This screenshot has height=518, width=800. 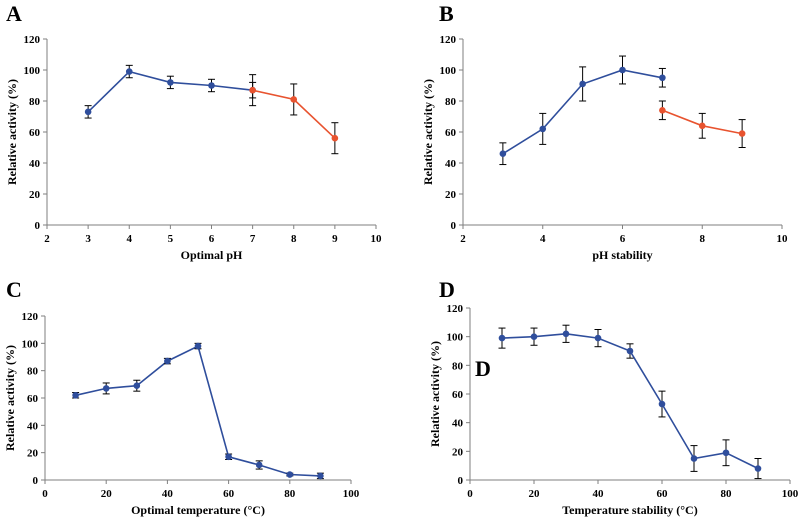 I want to click on series-line, so click(x=198, y=410).